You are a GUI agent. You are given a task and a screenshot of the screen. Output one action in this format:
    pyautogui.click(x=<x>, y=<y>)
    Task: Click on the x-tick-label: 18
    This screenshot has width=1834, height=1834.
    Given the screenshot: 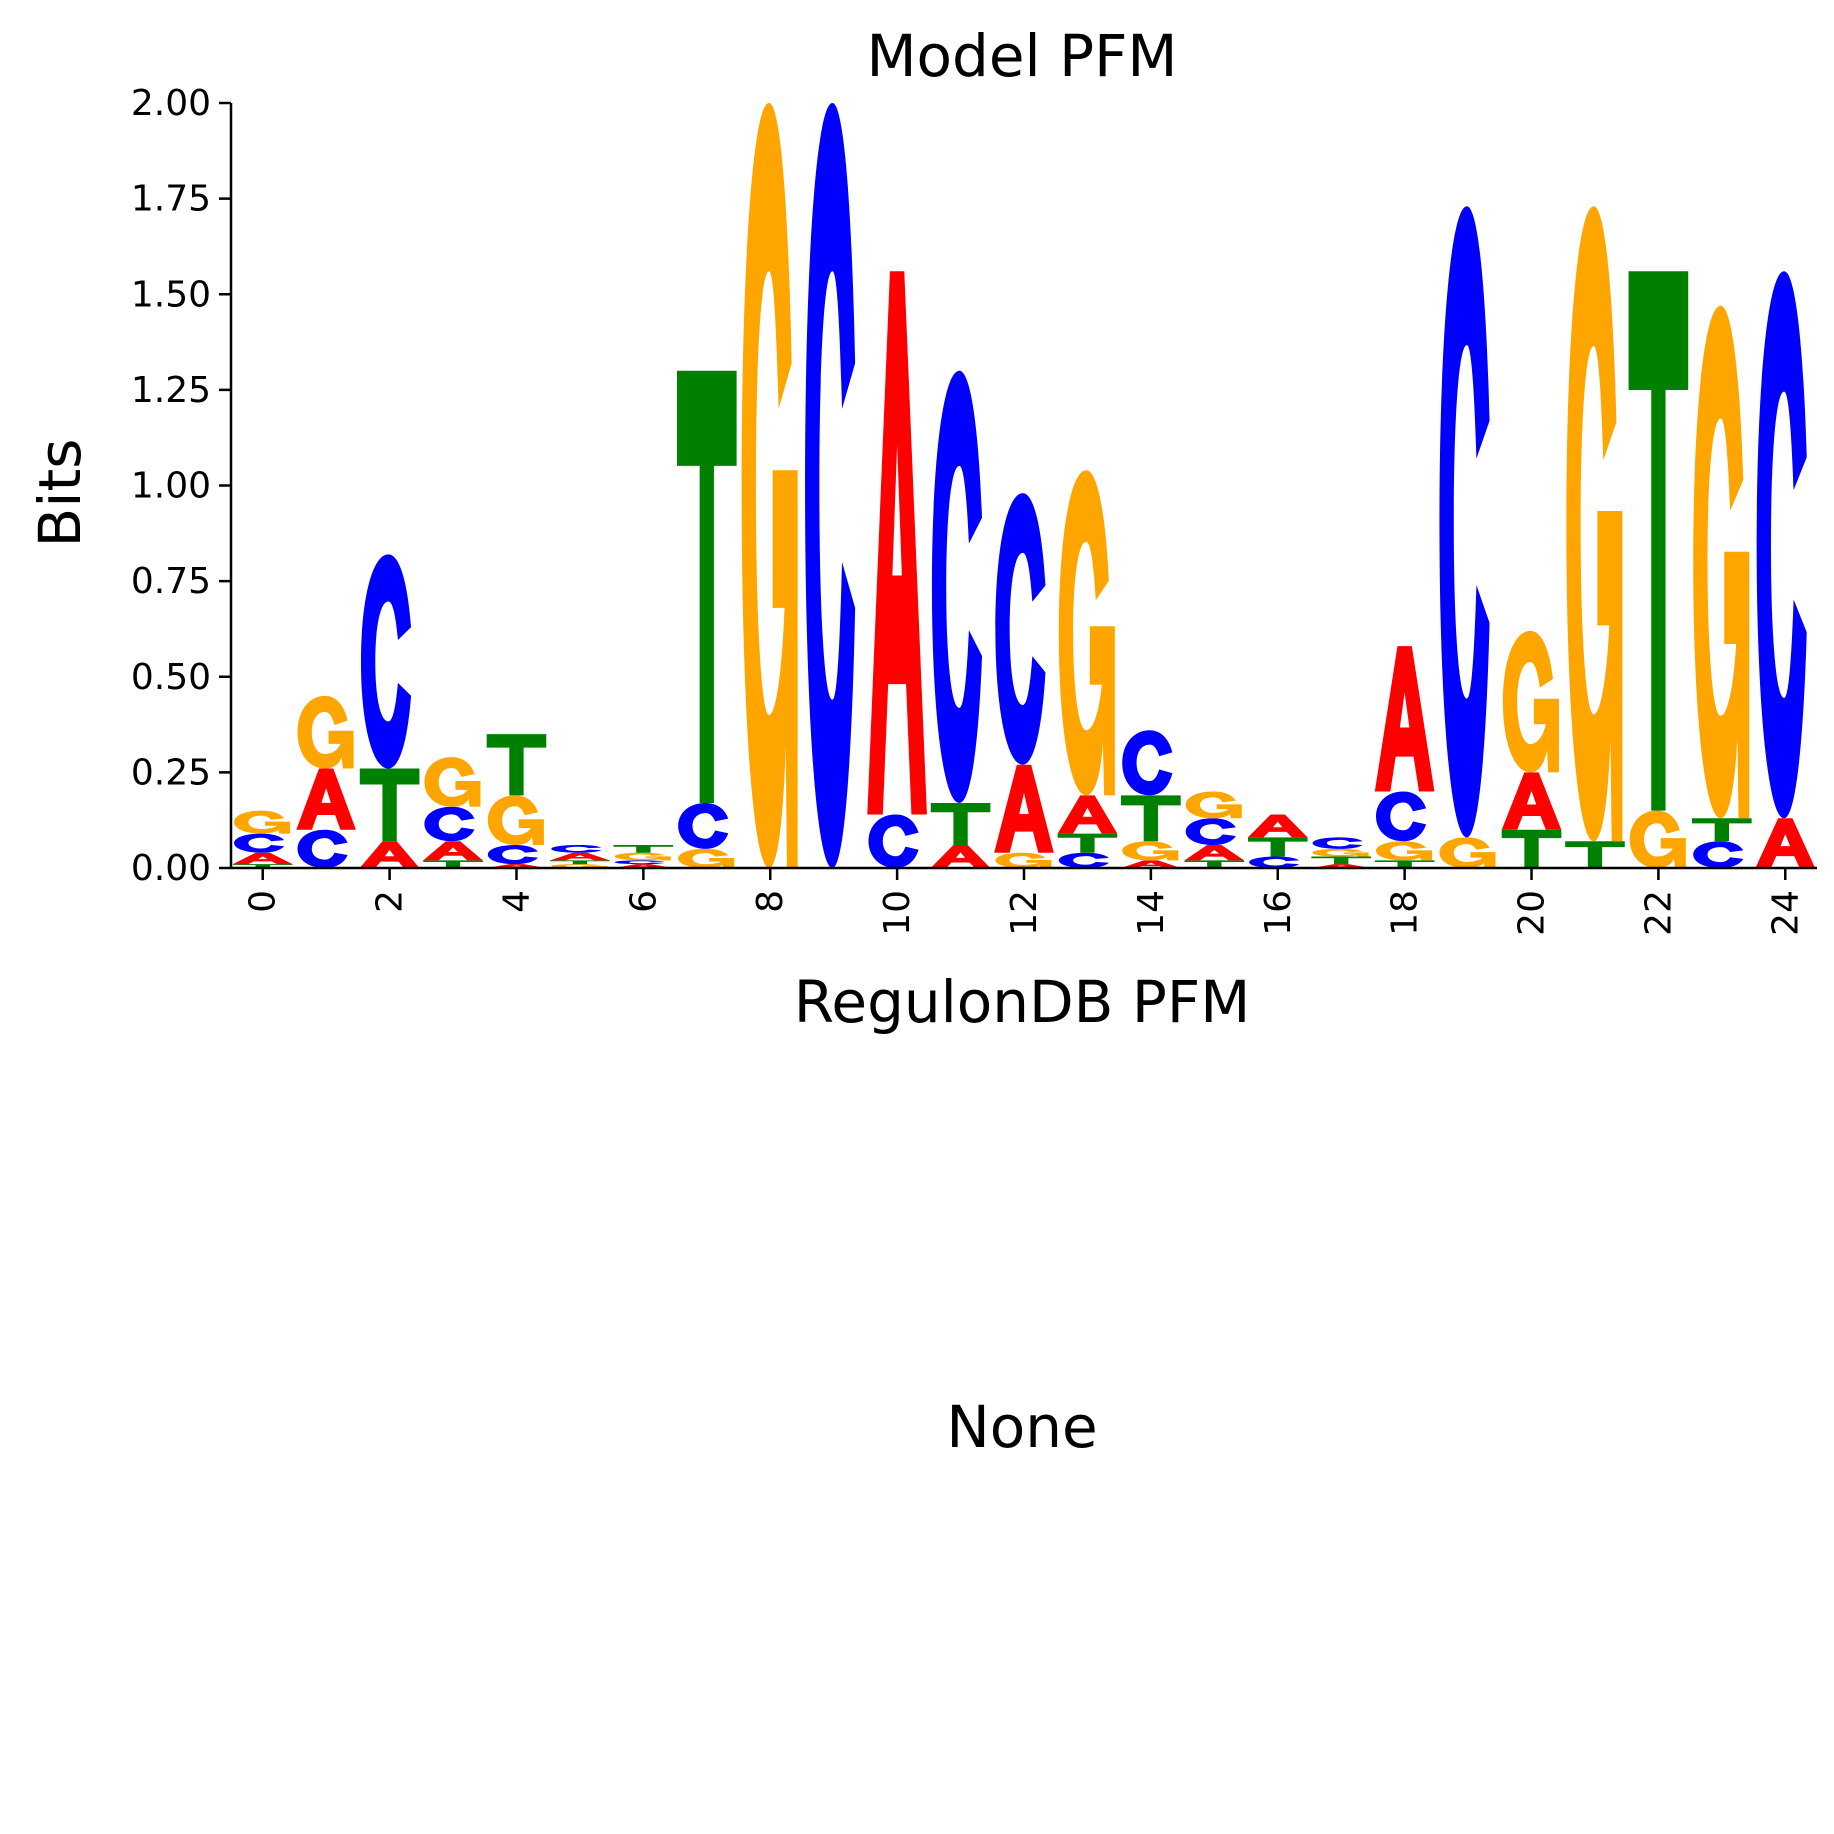 What is the action you would take?
    pyautogui.click(x=1405, y=913)
    